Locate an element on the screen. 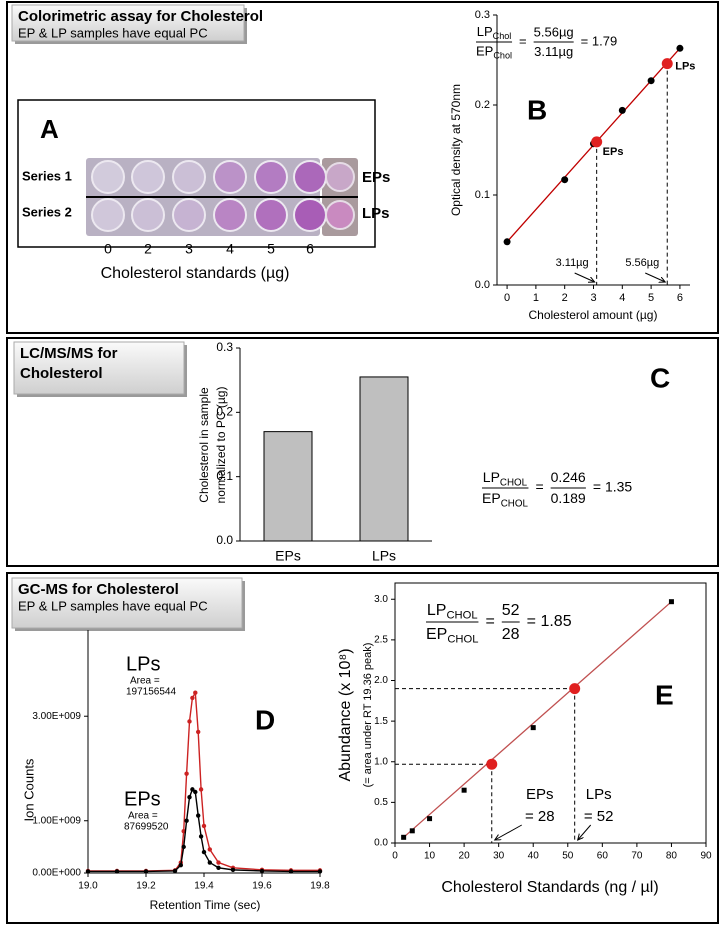  x-tick-label: 19.6 is located at coordinates (262, 886).